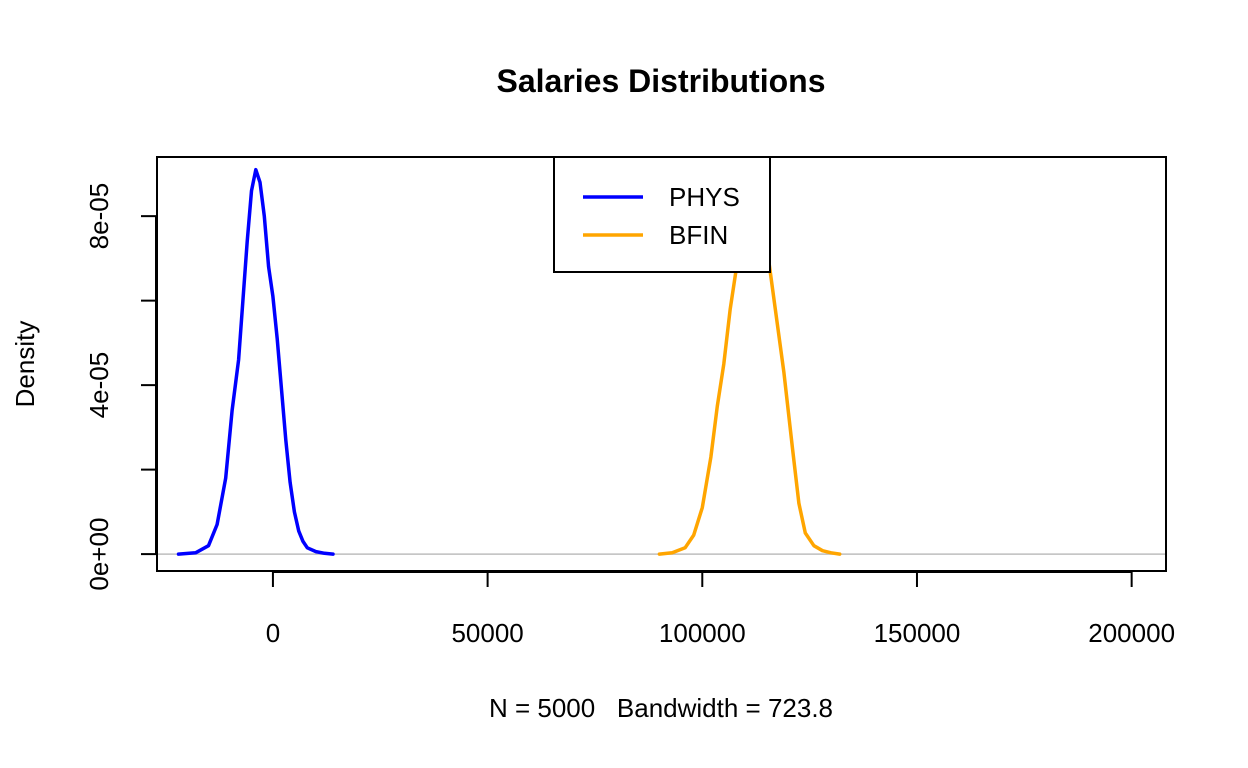 The width and height of the screenshot is (1248, 768). I want to click on legend: PHYS BFIN, so click(662, 214).